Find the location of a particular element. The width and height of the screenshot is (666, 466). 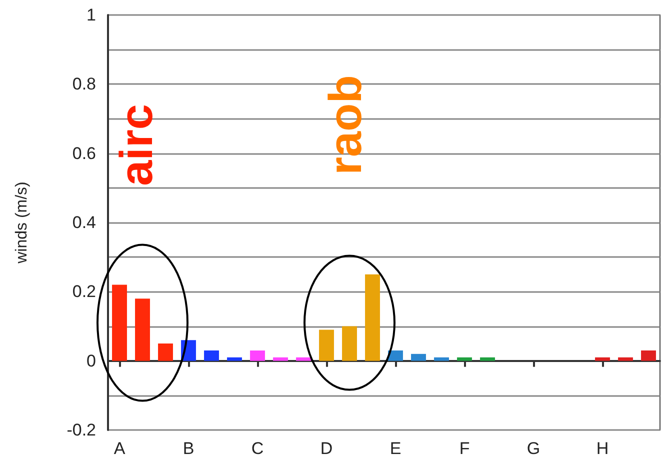

y-tick-label: 0.6 is located at coordinates (84, 153).